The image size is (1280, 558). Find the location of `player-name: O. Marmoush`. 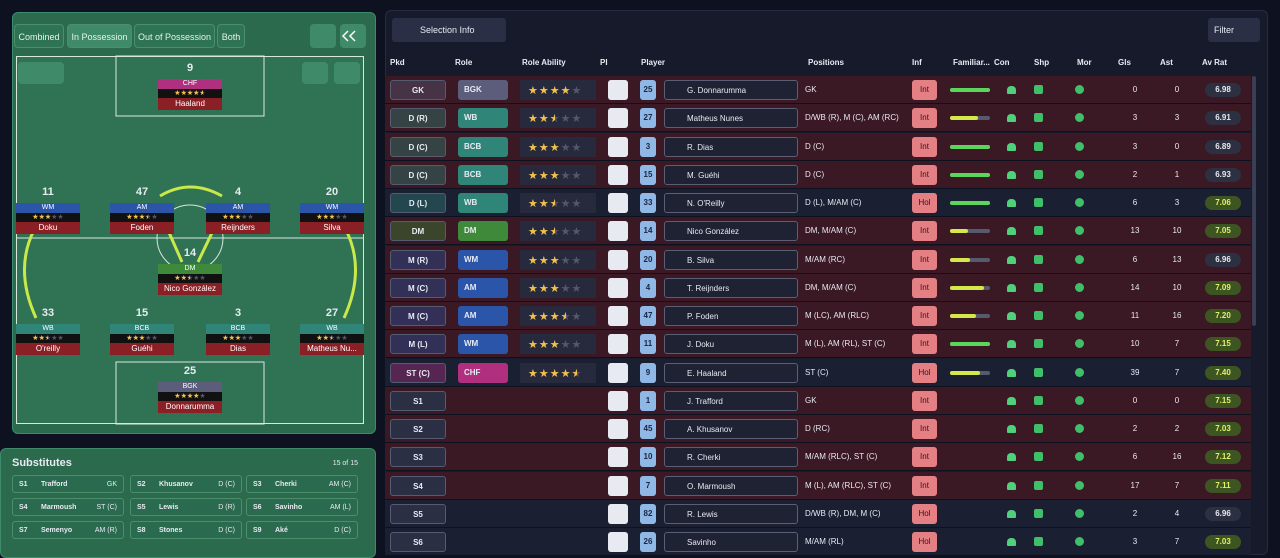

player-name: O. Marmoush is located at coordinates (731, 485).